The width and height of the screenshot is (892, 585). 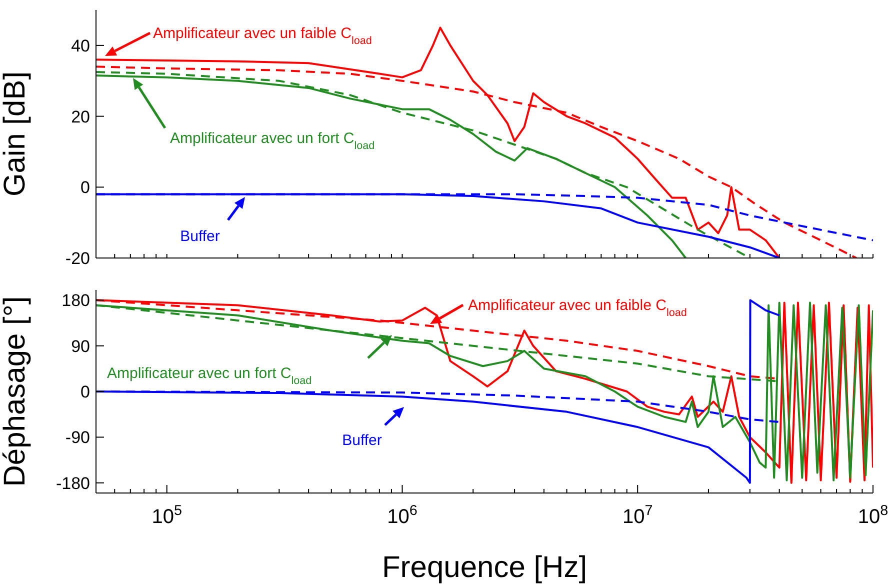 What do you see at coordinates (77, 258) in the screenshot?
I see `y-tick-label: -20` at bounding box center [77, 258].